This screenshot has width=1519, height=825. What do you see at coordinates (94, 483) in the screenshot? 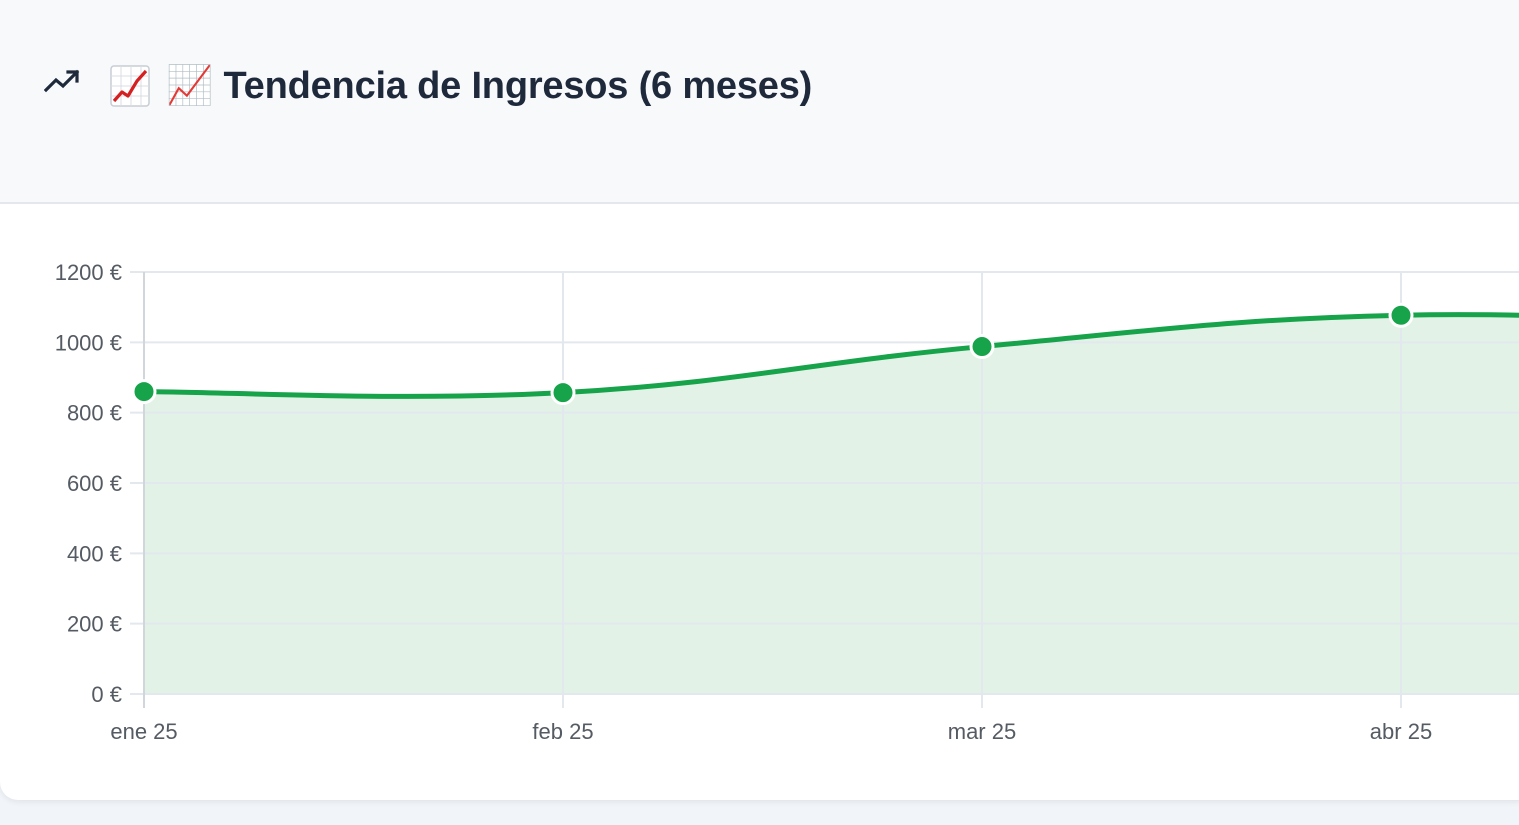
I see `y-tick-label: 600 €` at bounding box center [94, 483].